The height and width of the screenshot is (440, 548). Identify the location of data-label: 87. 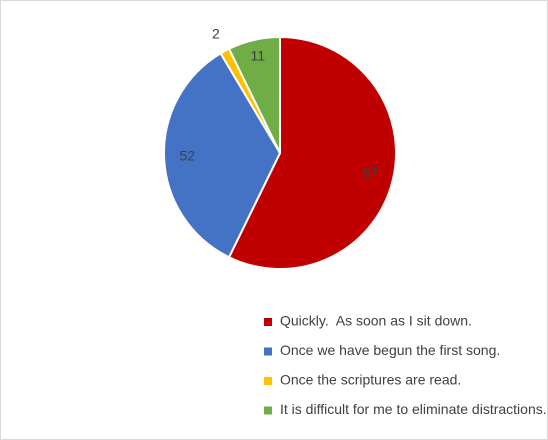
(371, 173).